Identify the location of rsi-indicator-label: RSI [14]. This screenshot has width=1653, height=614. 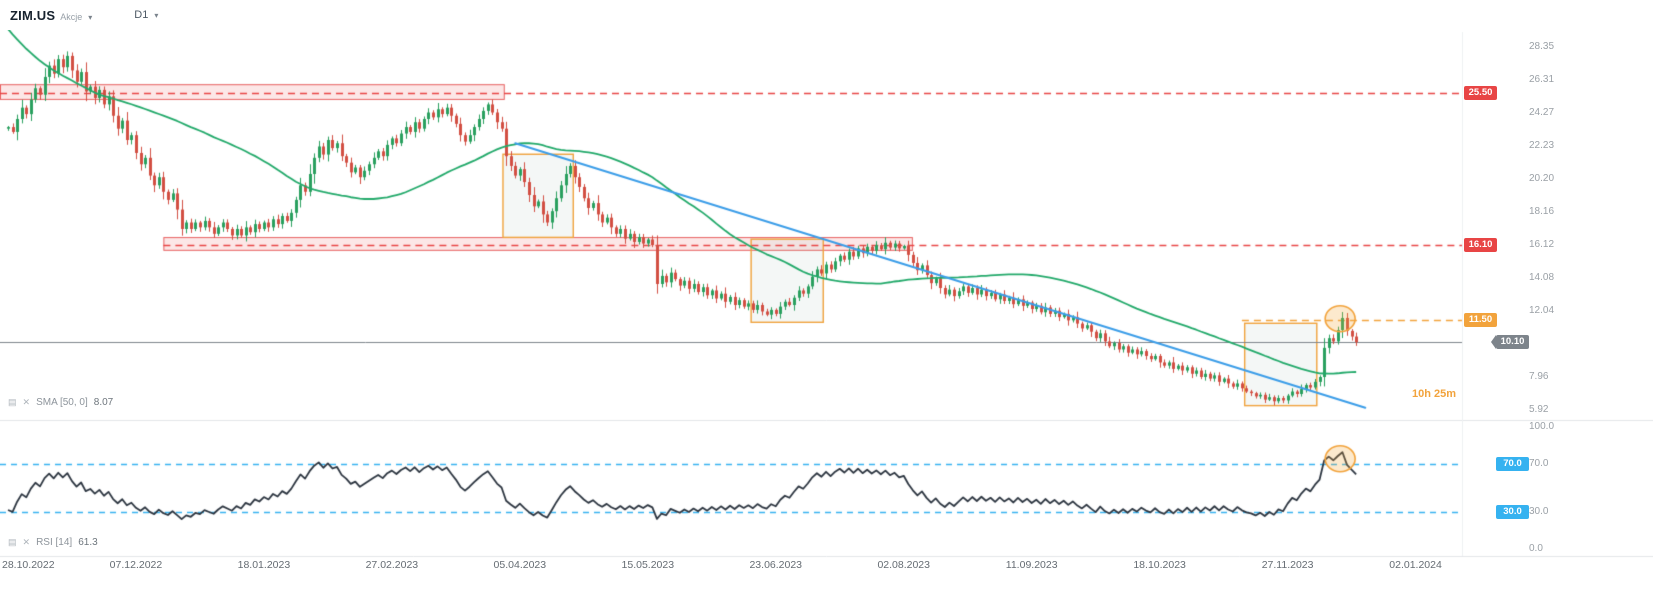
(54, 542).